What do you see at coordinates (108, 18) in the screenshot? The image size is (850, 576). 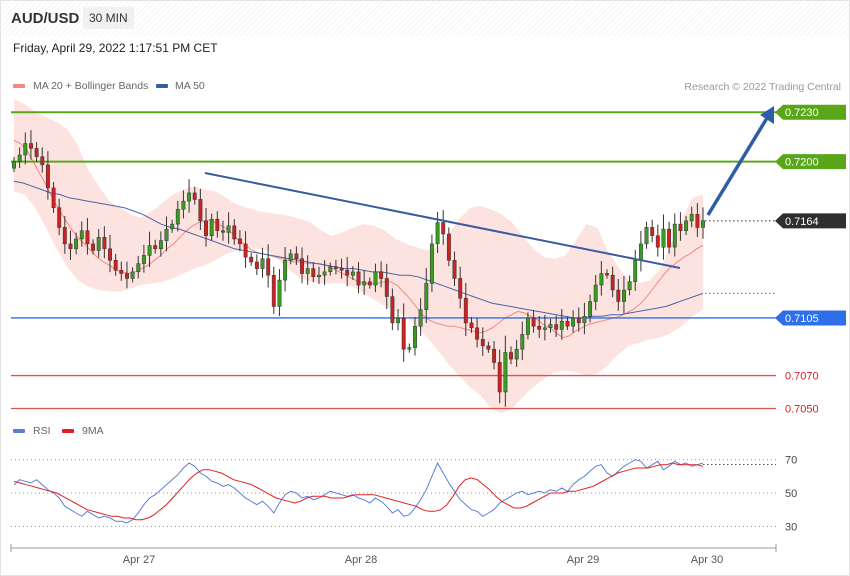 I see `timeframe-badge: 30 MIN` at bounding box center [108, 18].